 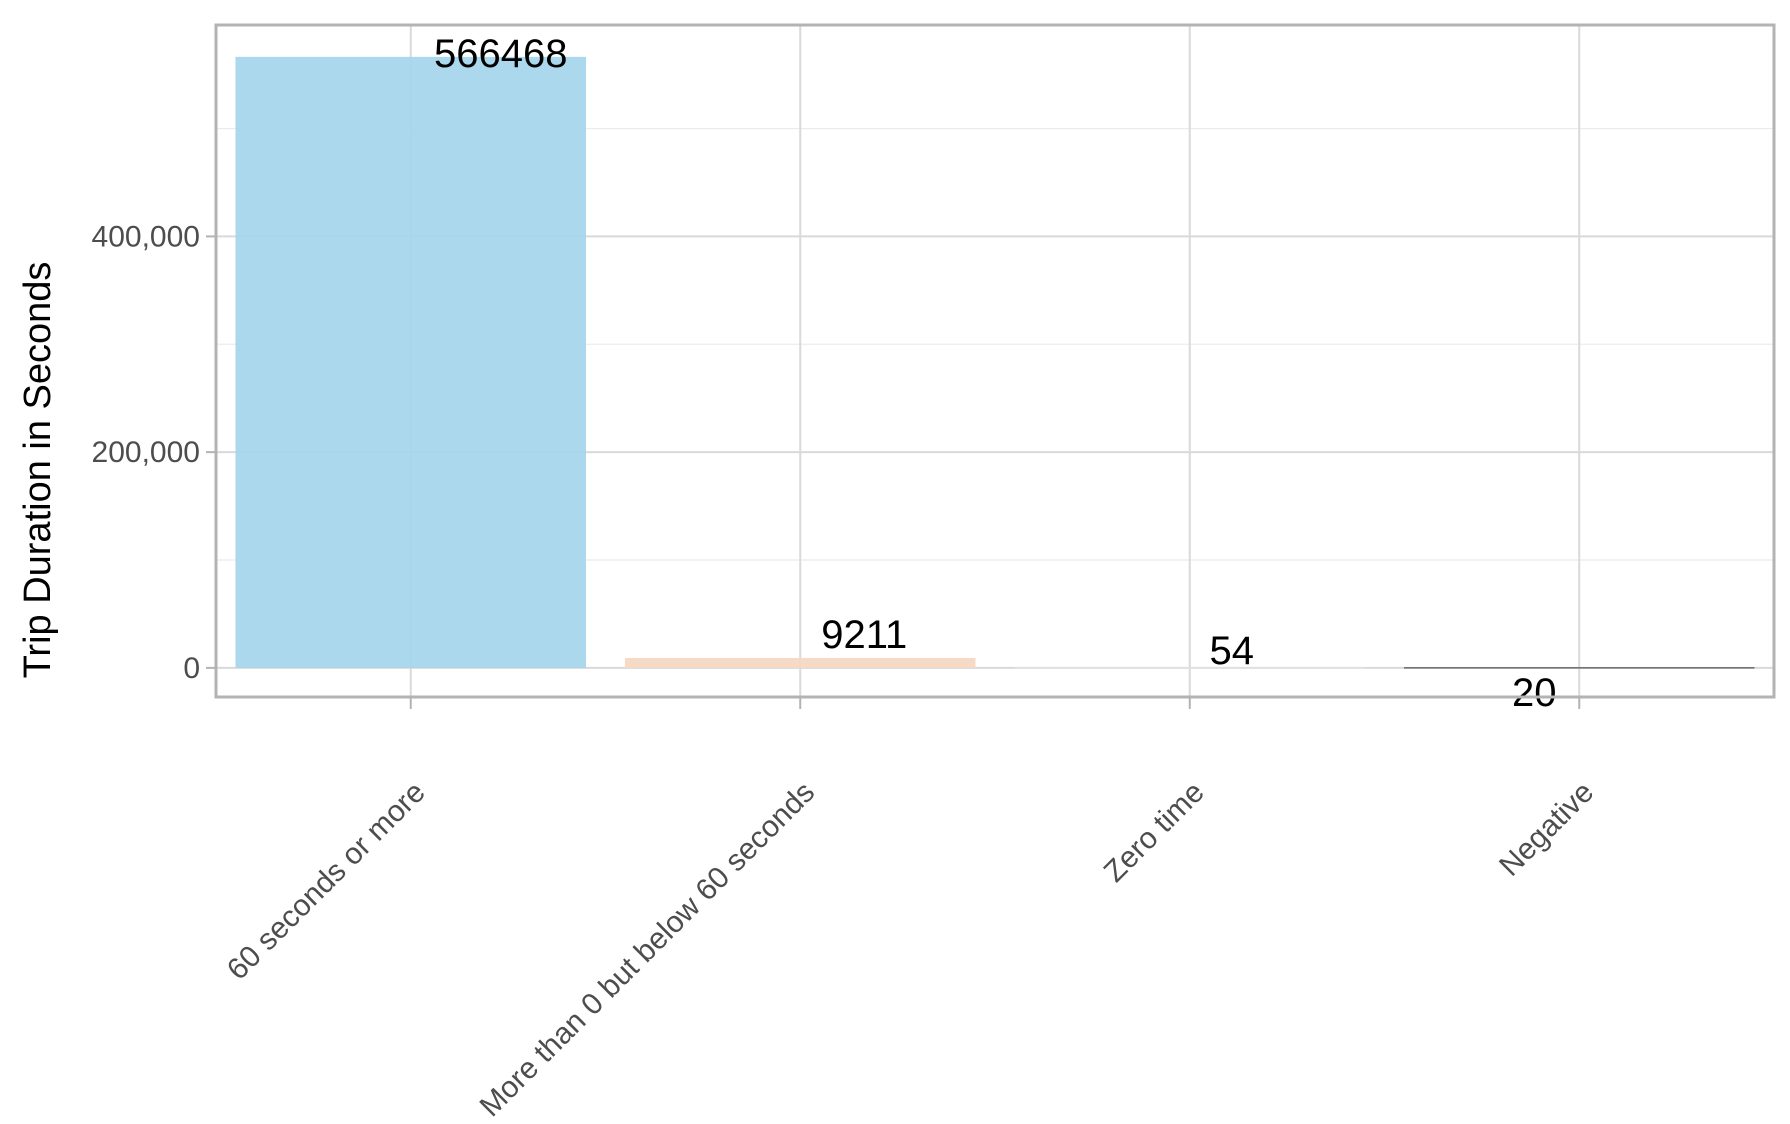 What do you see at coordinates (500, 54) in the screenshot?
I see `data-label: 566468` at bounding box center [500, 54].